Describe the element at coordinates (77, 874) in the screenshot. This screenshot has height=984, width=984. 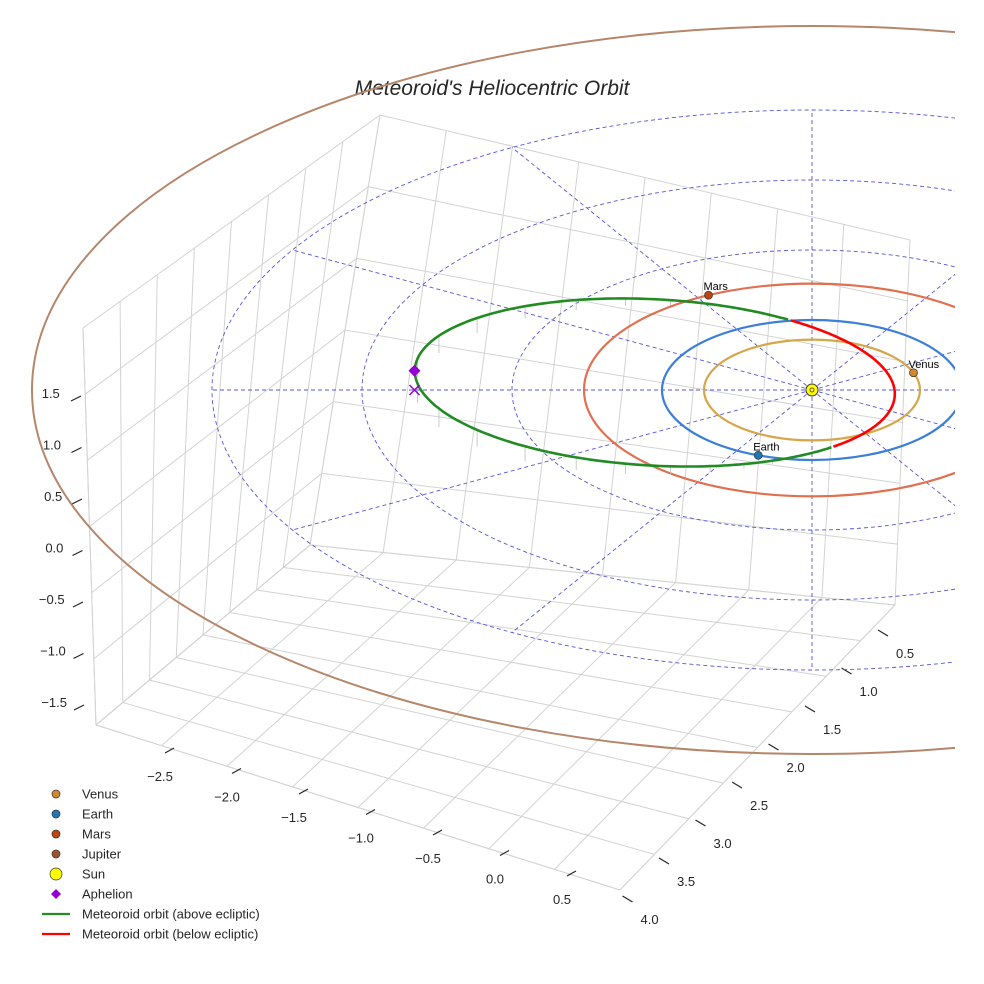
I see `legend-entry: Sun` at that location.